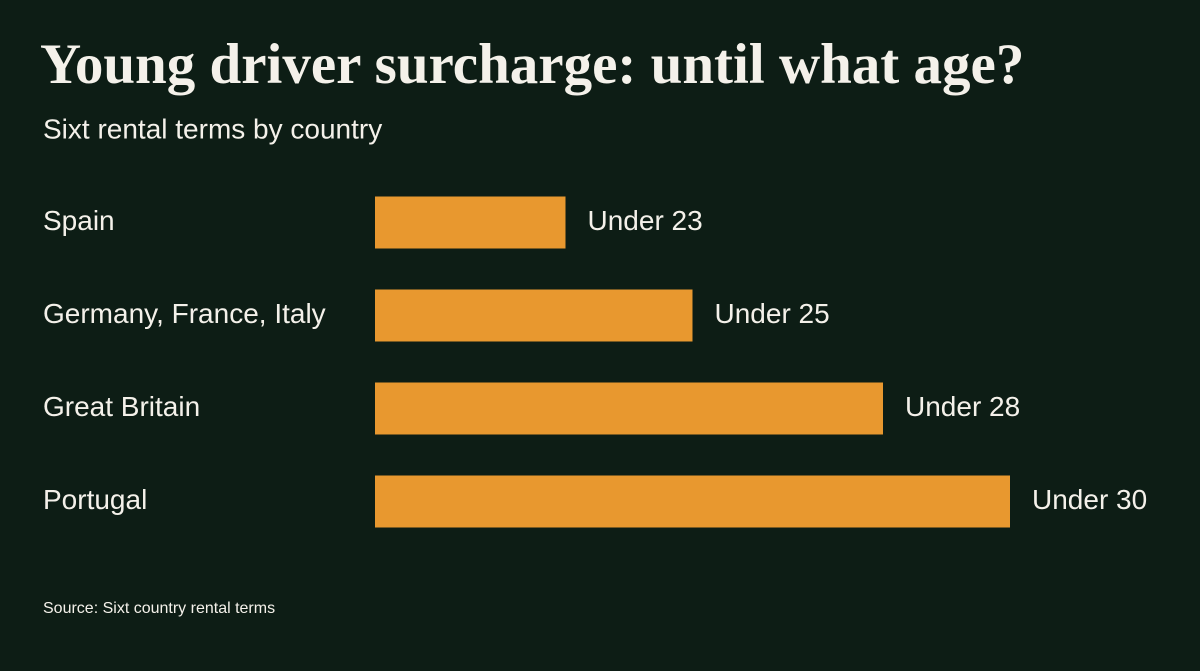  What do you see at coordinates (79, 220) in the screenshot?
I see `category-label: Spain` at bounding box center [79, 220].